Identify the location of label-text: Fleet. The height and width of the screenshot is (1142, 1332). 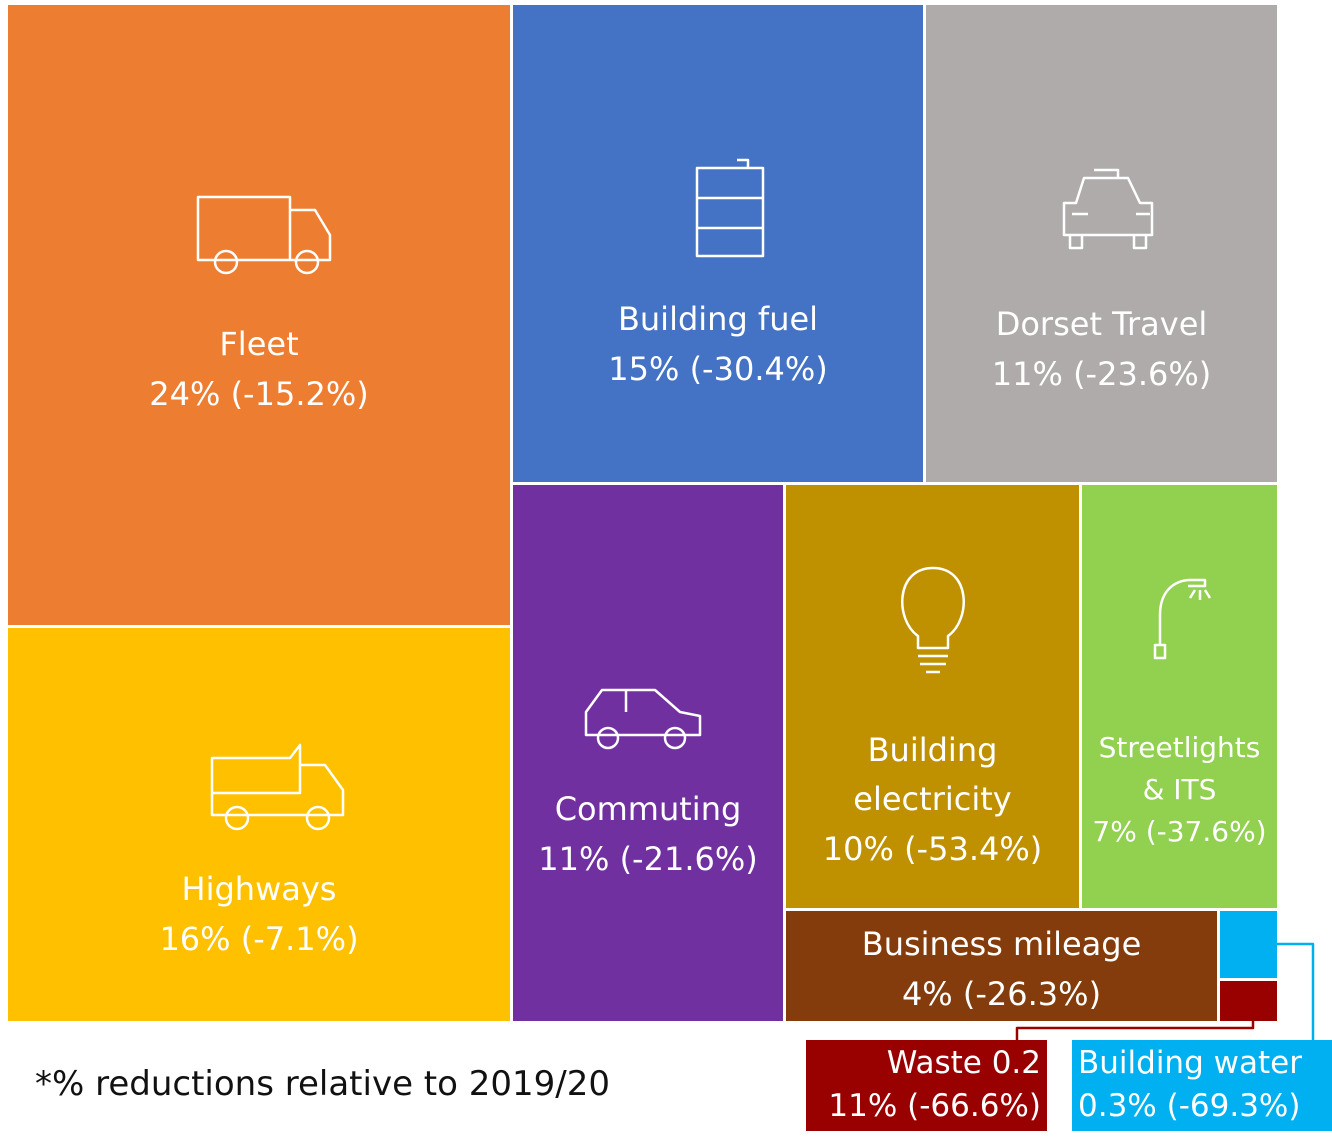
(259, 344).